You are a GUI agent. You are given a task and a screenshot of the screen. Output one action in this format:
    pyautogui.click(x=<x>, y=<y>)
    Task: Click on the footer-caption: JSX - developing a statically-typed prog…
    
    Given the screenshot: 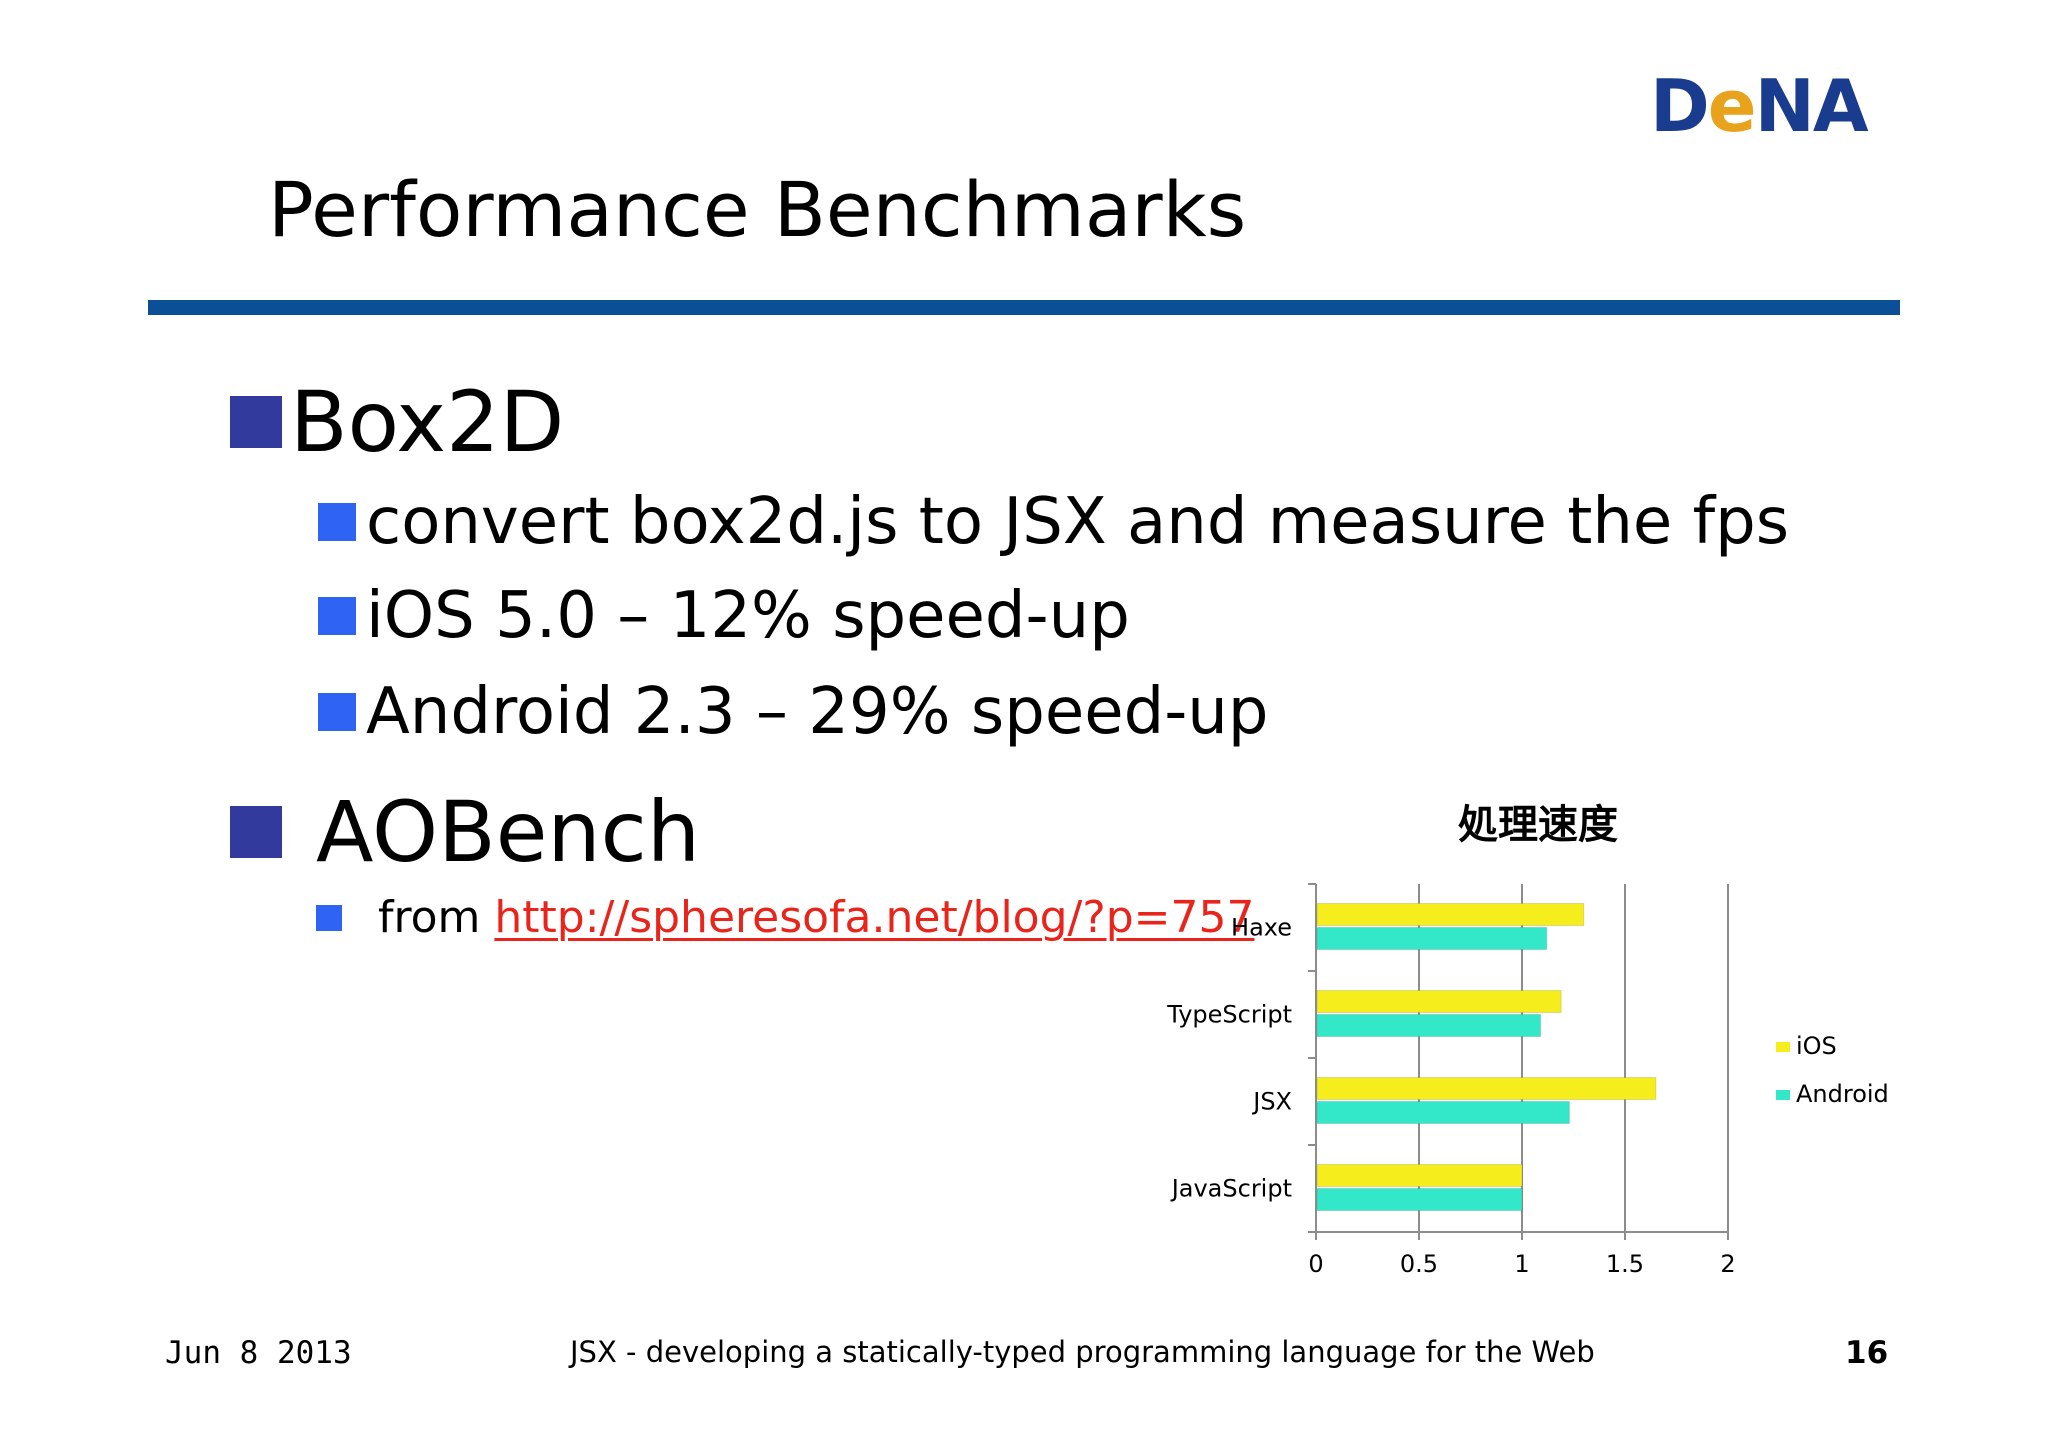 What is the action you would take?
    pyautogui.click(x=1082, y=1352)
    